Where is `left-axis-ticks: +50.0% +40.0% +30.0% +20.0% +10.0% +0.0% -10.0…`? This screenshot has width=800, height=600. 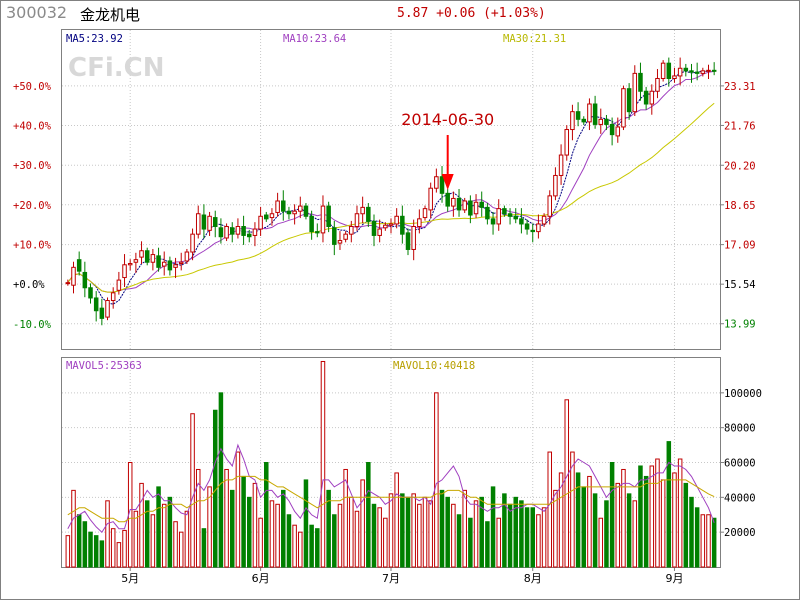 left-axis-ticks: +50.0% +40.0% +30.0% +20.0% +10.0% +0.0% -10.0… is located at coordinates (32, 206).